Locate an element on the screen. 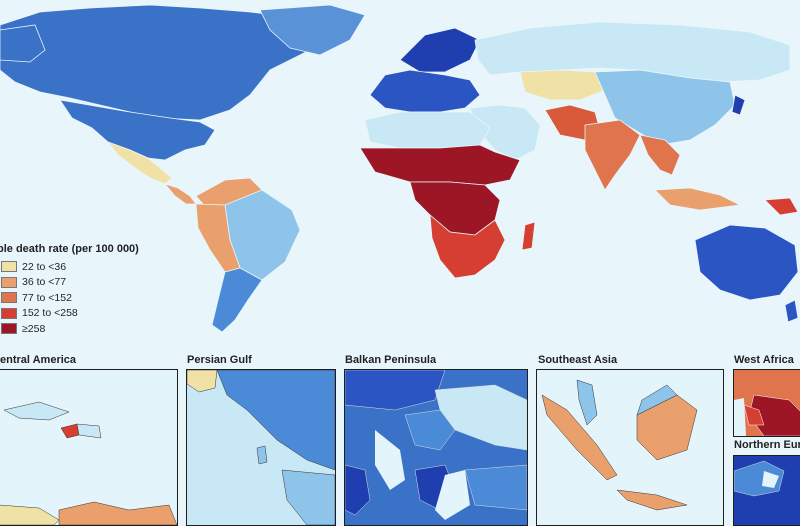  inset-balkan-peninsula is located at coordinates (436, 447).